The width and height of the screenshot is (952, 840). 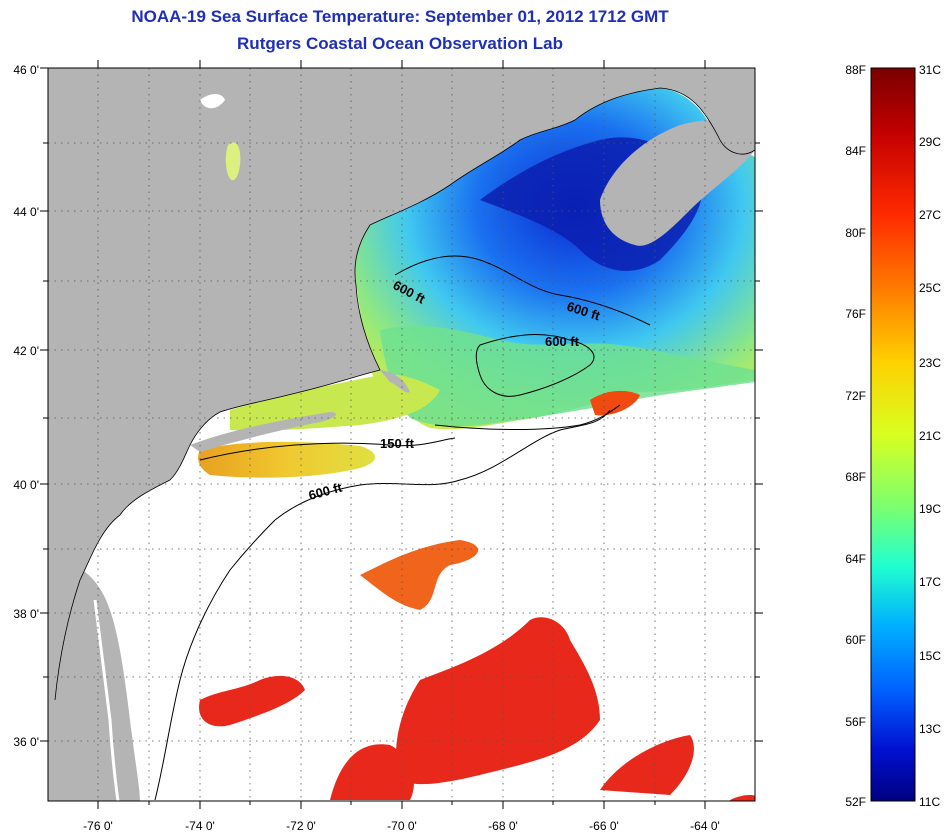 I want to click on land-delmarva, so click(x=94, y=680).